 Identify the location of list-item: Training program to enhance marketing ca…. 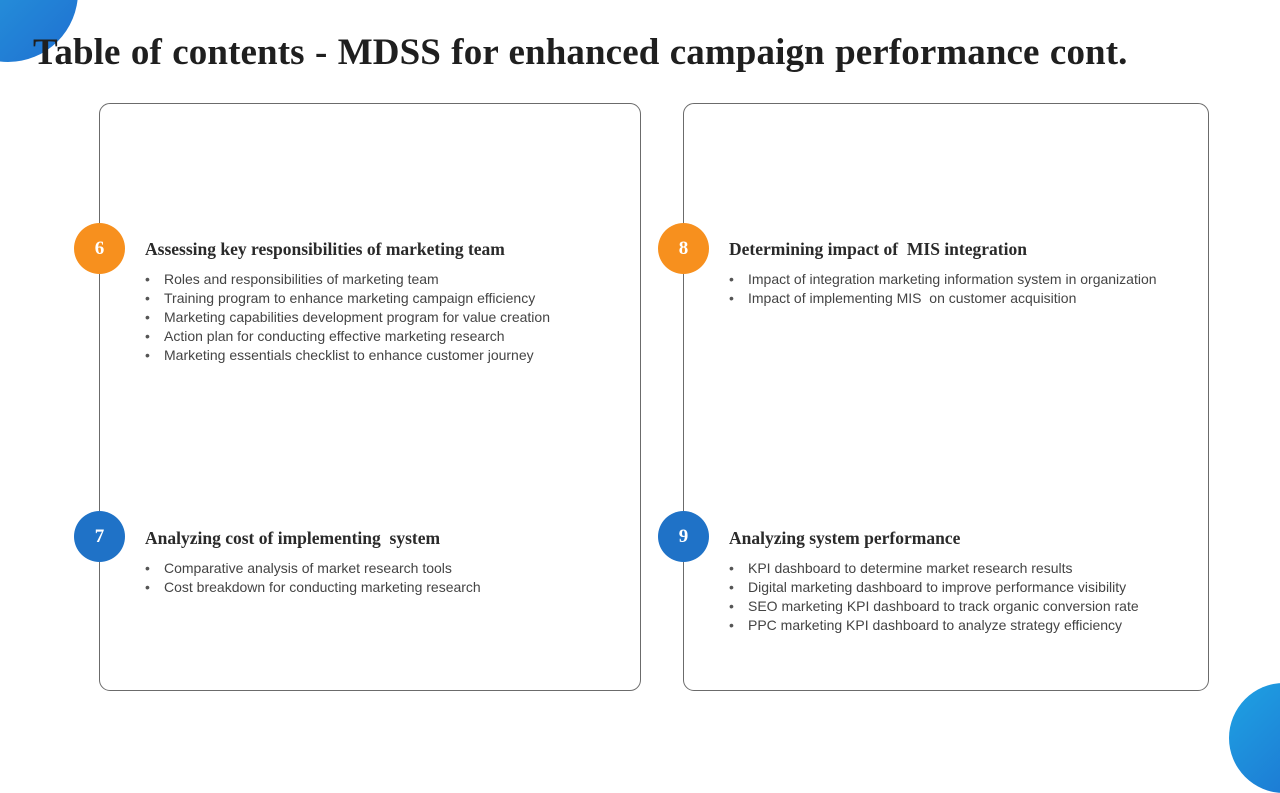
(347, 298).